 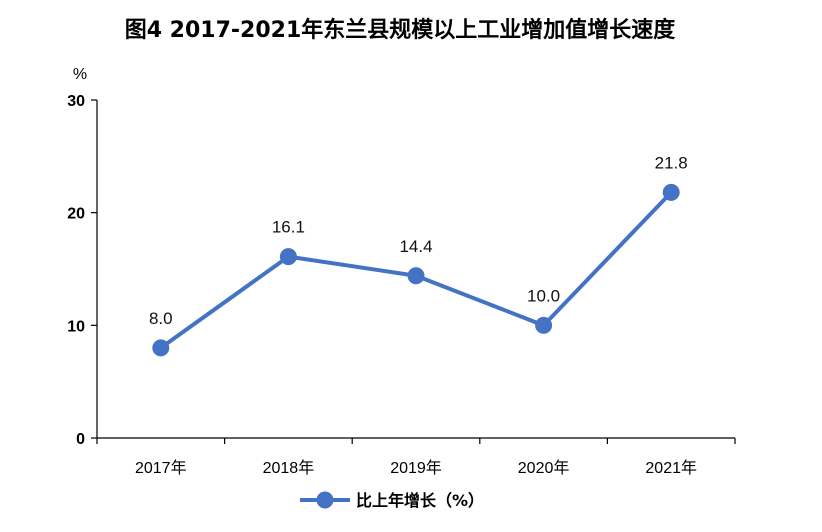 What do you see at coordinates (325, 500) in the screenshot?
I see `legend-marker` at bounding box center [325, 500].